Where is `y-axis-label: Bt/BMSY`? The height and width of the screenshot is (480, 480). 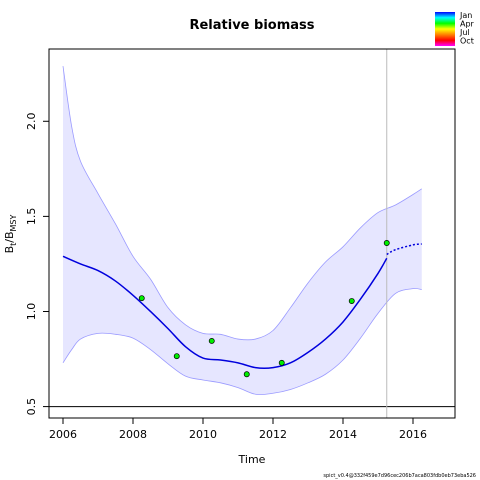 y-axis-label: Bt/BMSY is located at coordinates (10, 233).